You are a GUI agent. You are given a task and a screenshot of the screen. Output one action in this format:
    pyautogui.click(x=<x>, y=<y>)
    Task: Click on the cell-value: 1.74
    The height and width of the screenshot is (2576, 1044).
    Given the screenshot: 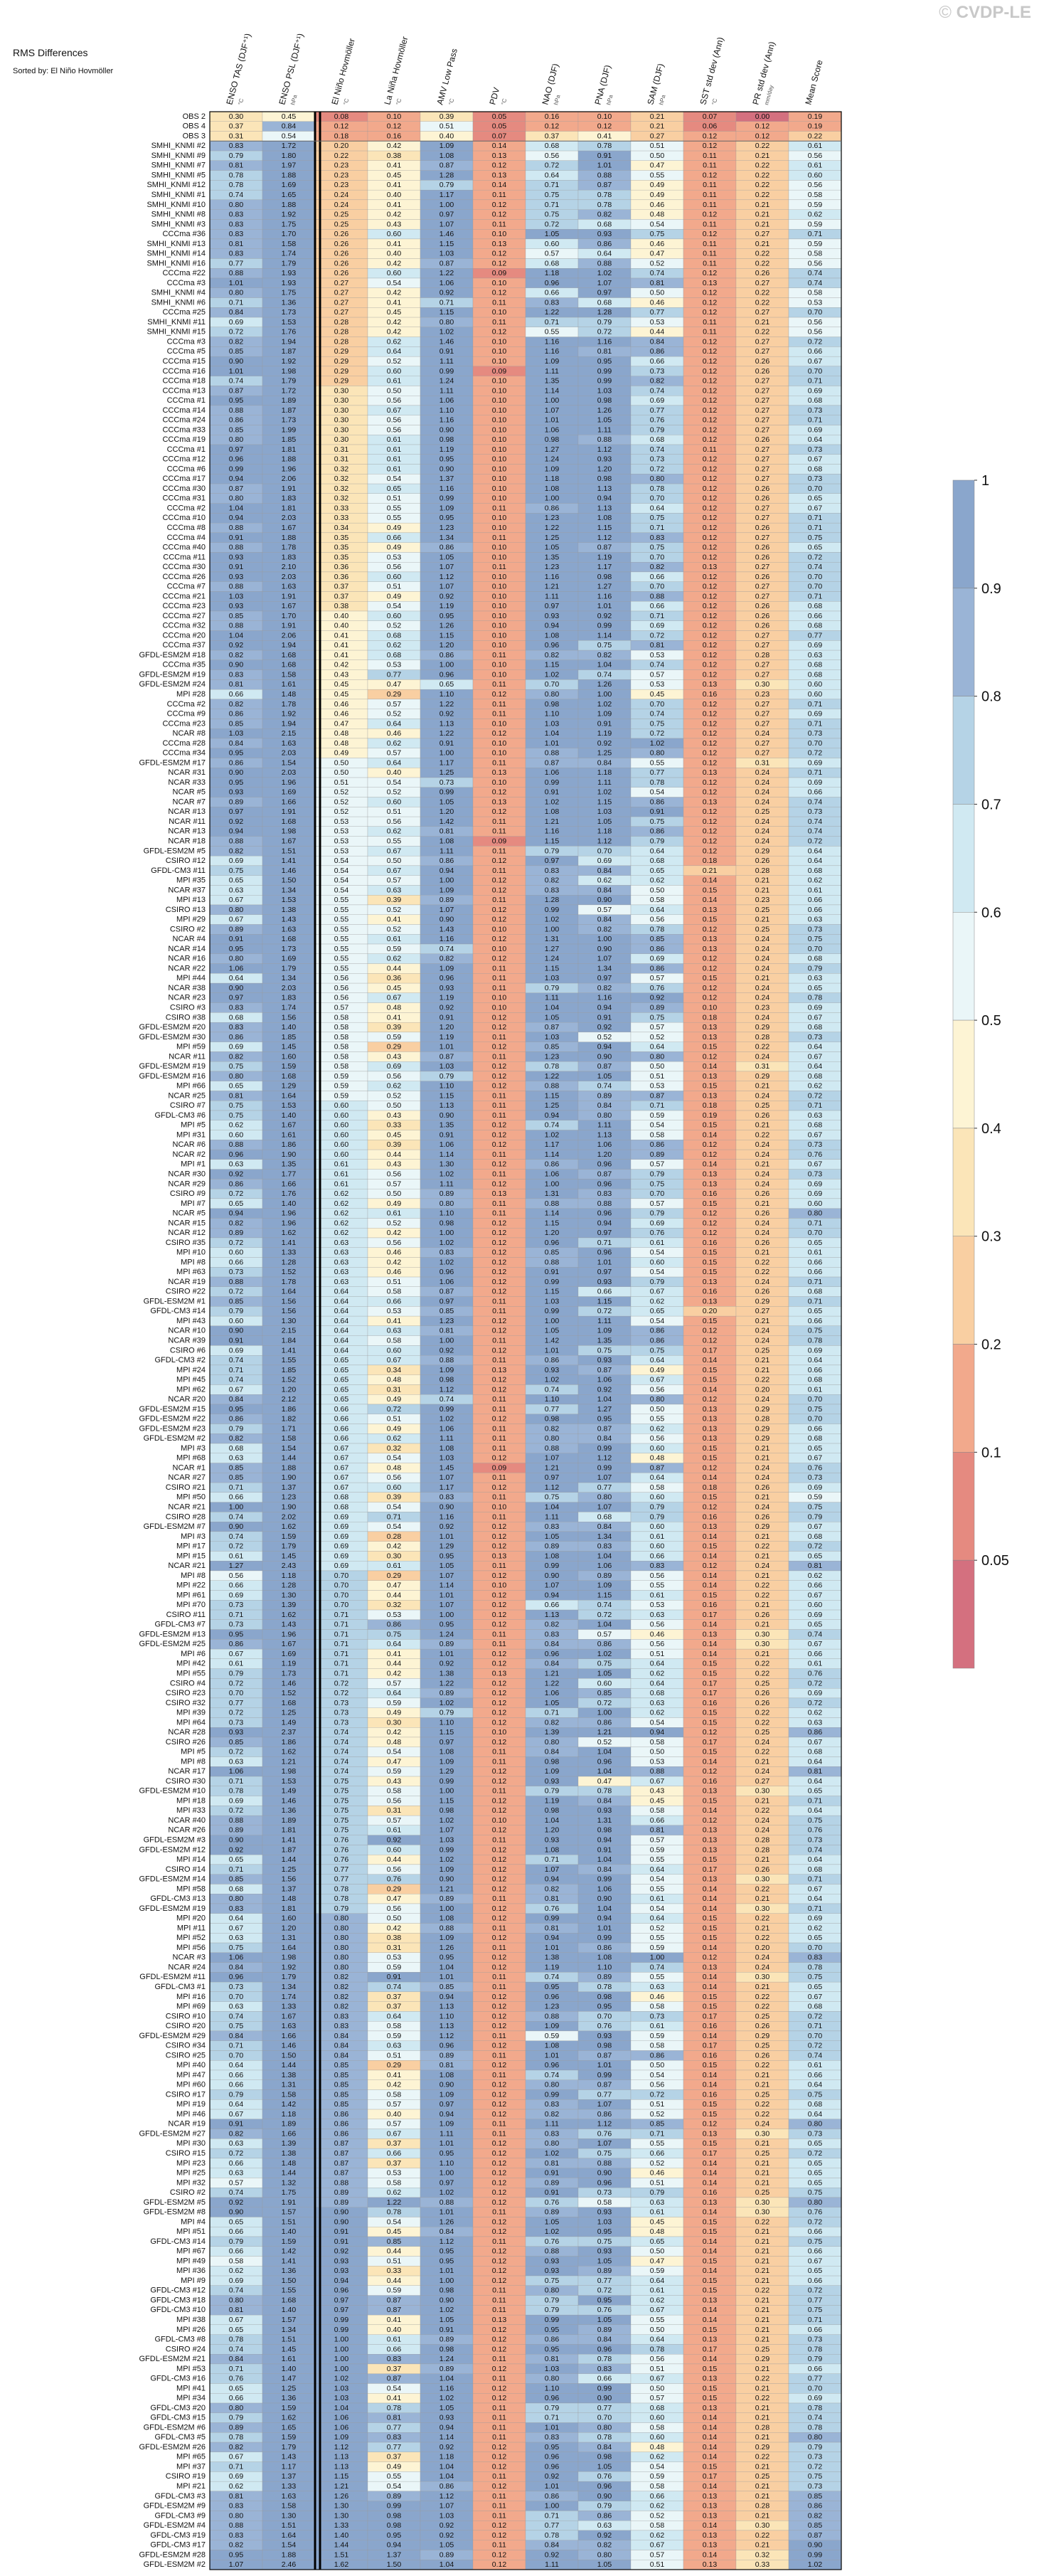 What is the action you would take?
    pyautogui.click(x=289, y=254)
    